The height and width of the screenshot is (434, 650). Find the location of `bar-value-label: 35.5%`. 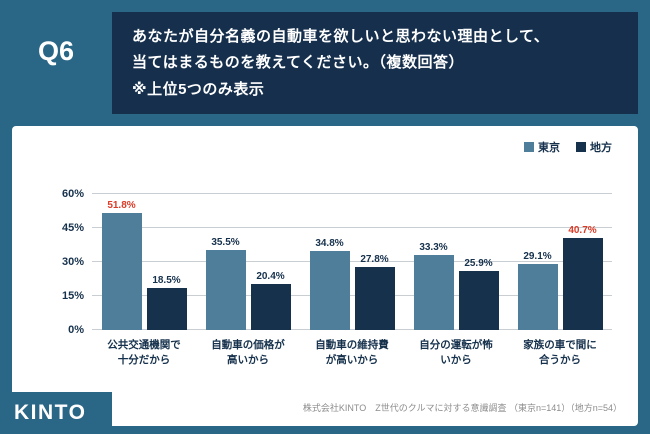

bar-value-label: 35.5% is located at coordinates (225, 242).